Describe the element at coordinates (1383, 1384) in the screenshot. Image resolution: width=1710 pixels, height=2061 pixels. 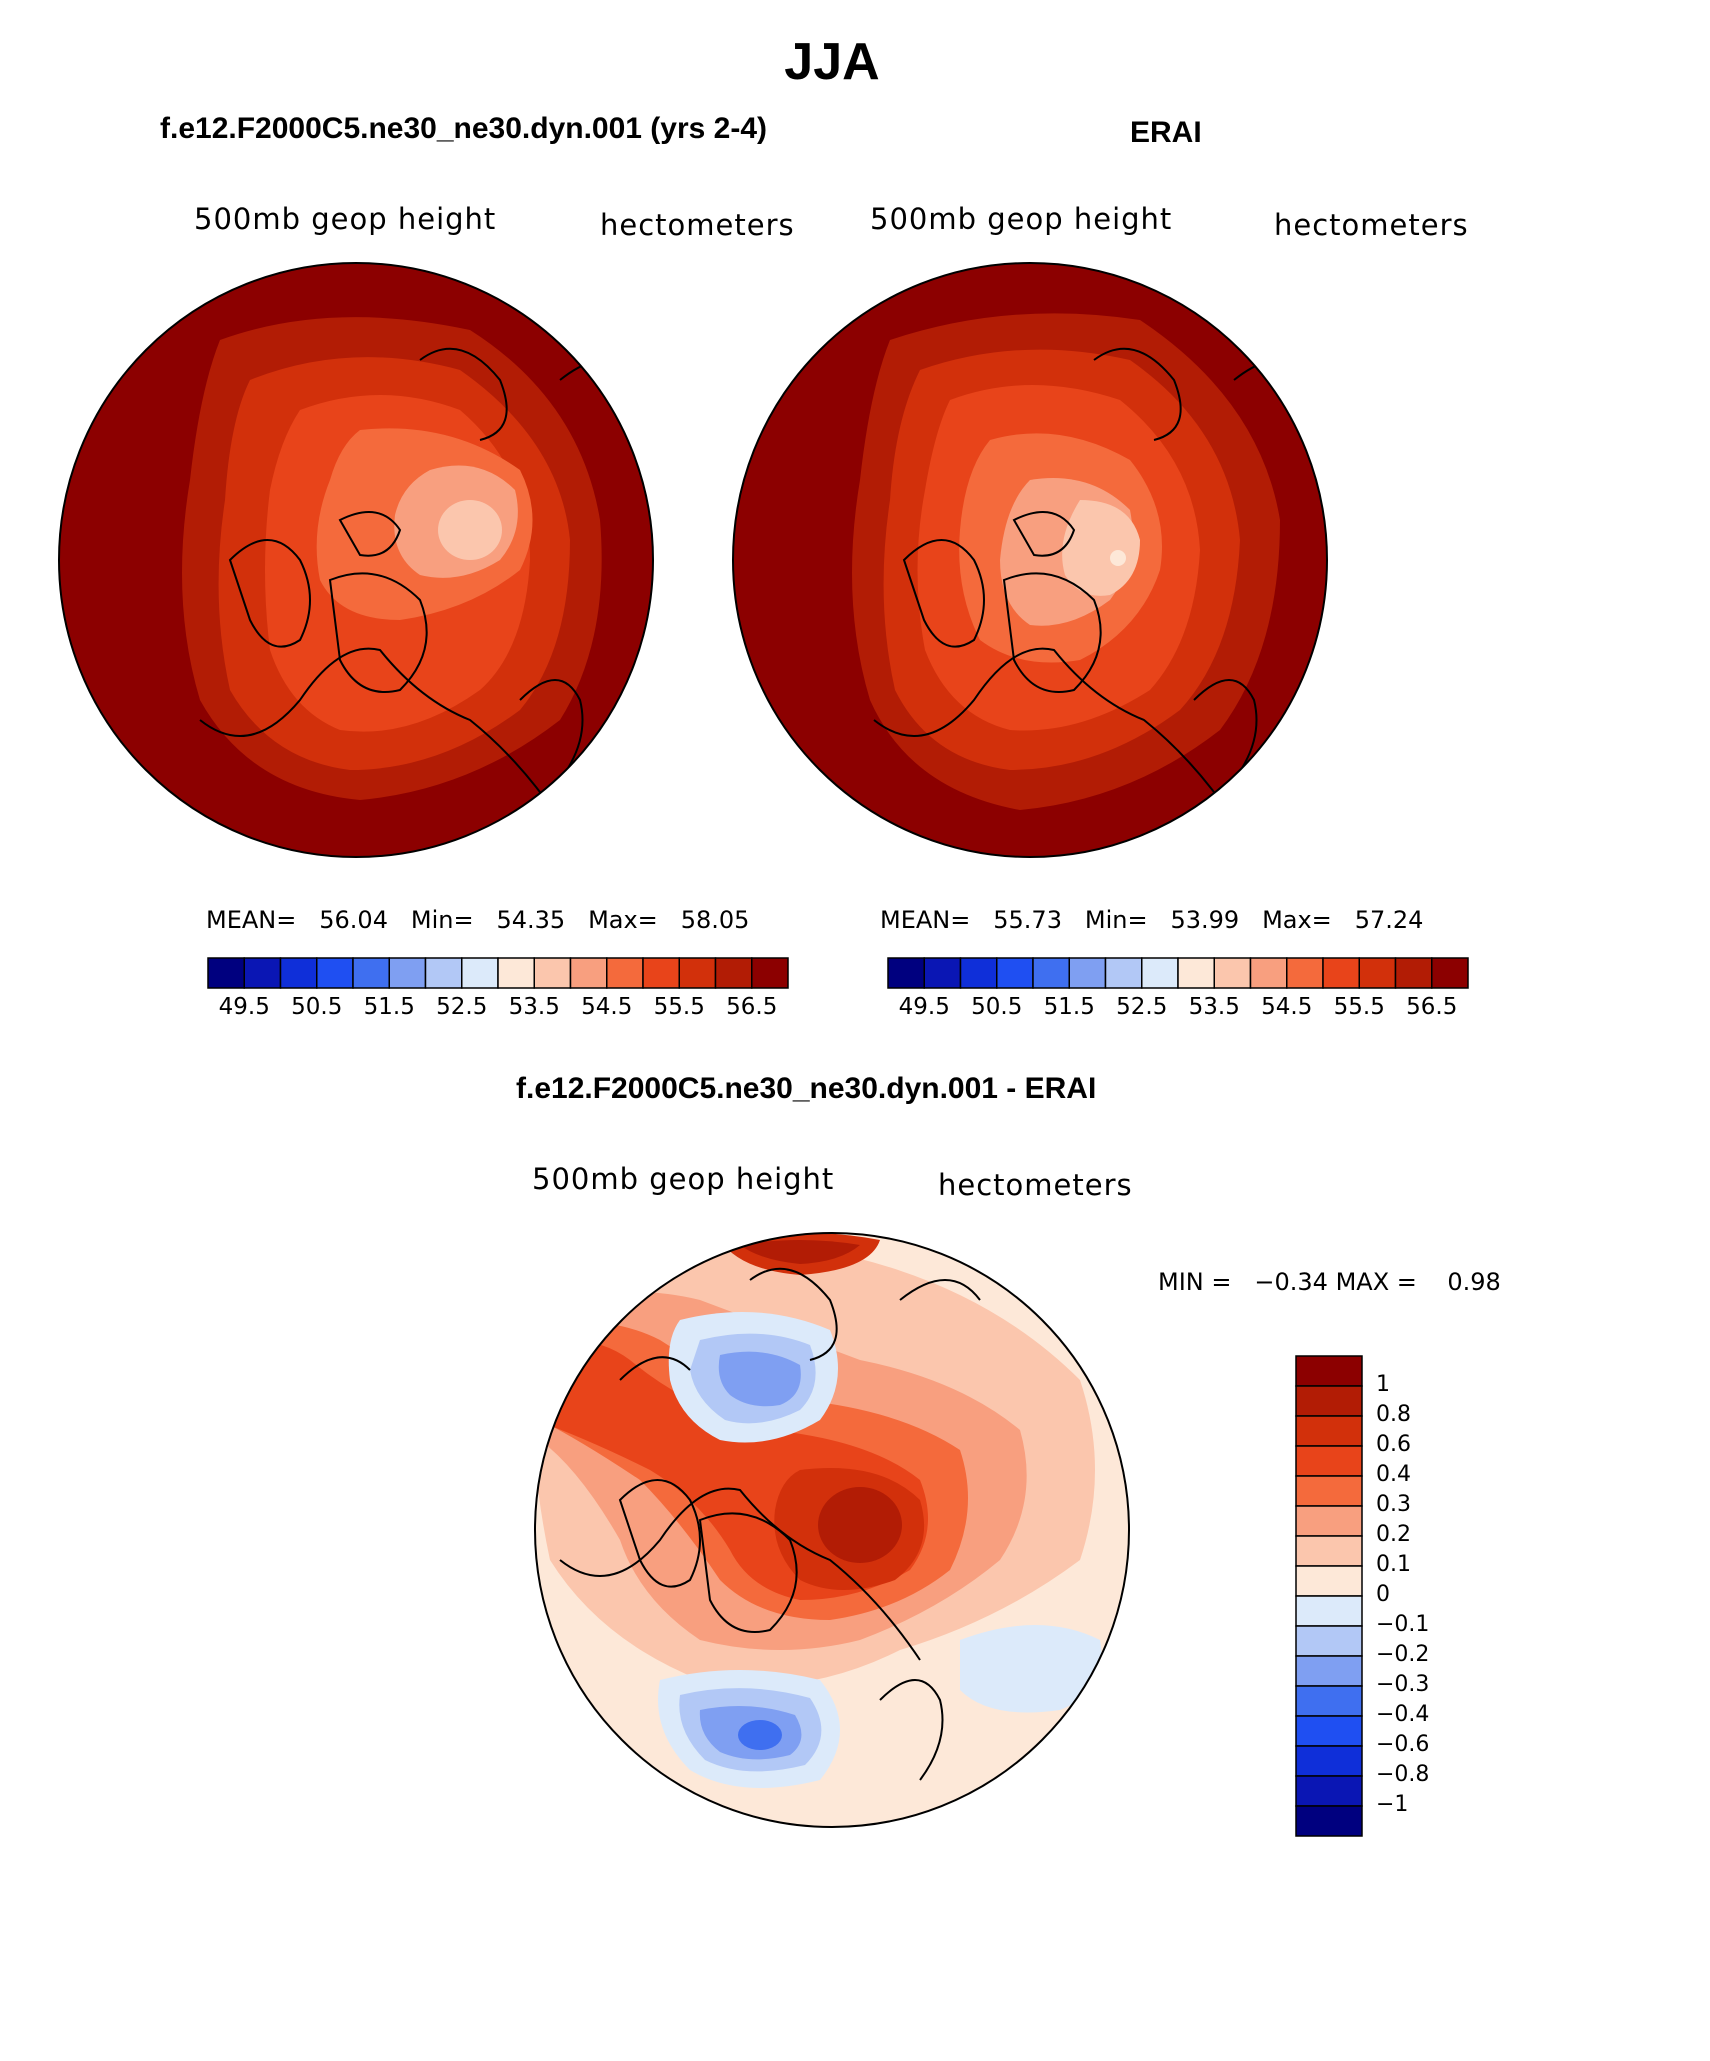
I see `colorbar-tick-label: 1` at that location.